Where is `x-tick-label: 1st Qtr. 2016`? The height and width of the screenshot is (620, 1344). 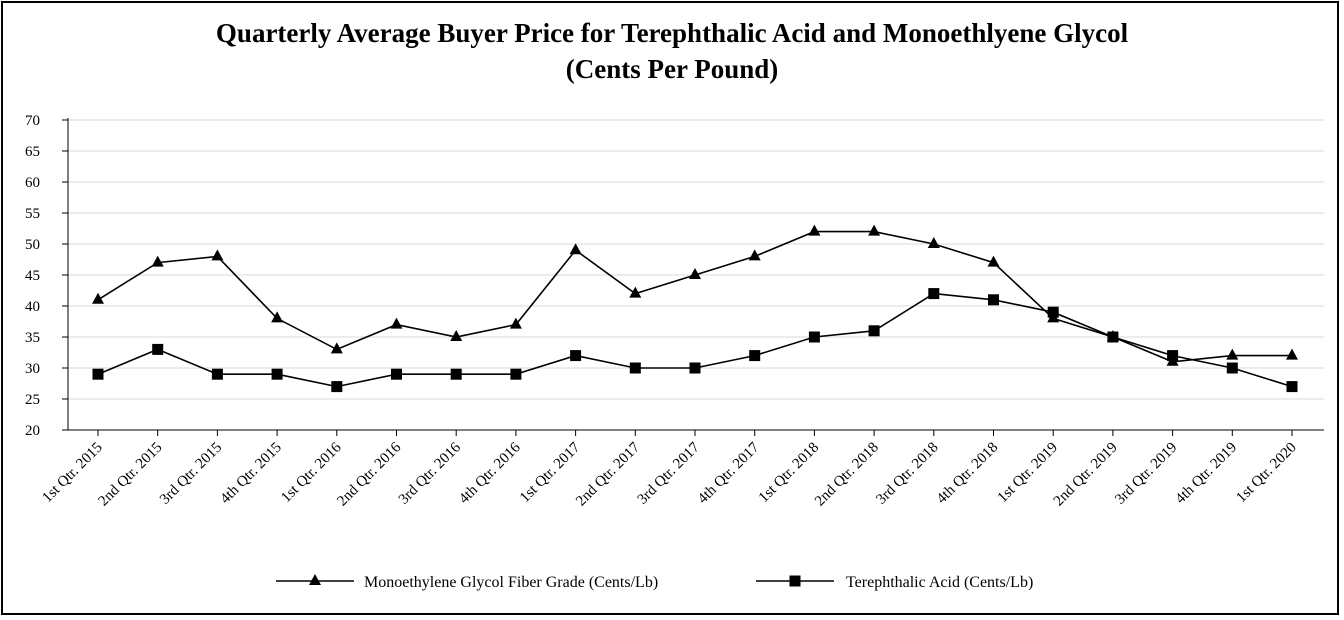 x-tick-label: 1st Qtr. 2016 is located at coordinates (311, 472).